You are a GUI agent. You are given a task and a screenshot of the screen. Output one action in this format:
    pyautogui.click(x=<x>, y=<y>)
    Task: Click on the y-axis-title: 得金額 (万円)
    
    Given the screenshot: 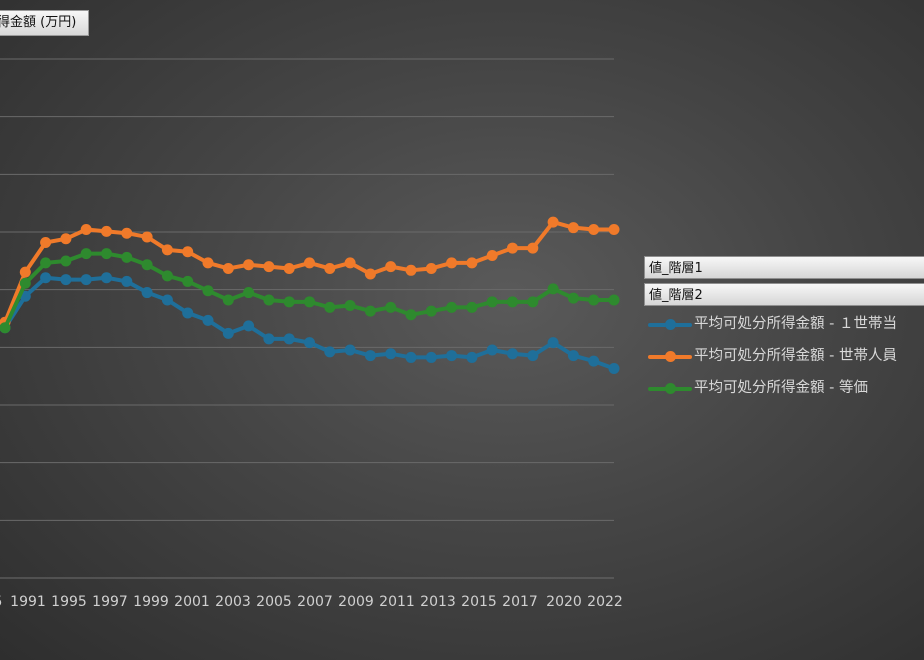 What is the action you would take?
    pyautogui.click(x=38, y=22)
    